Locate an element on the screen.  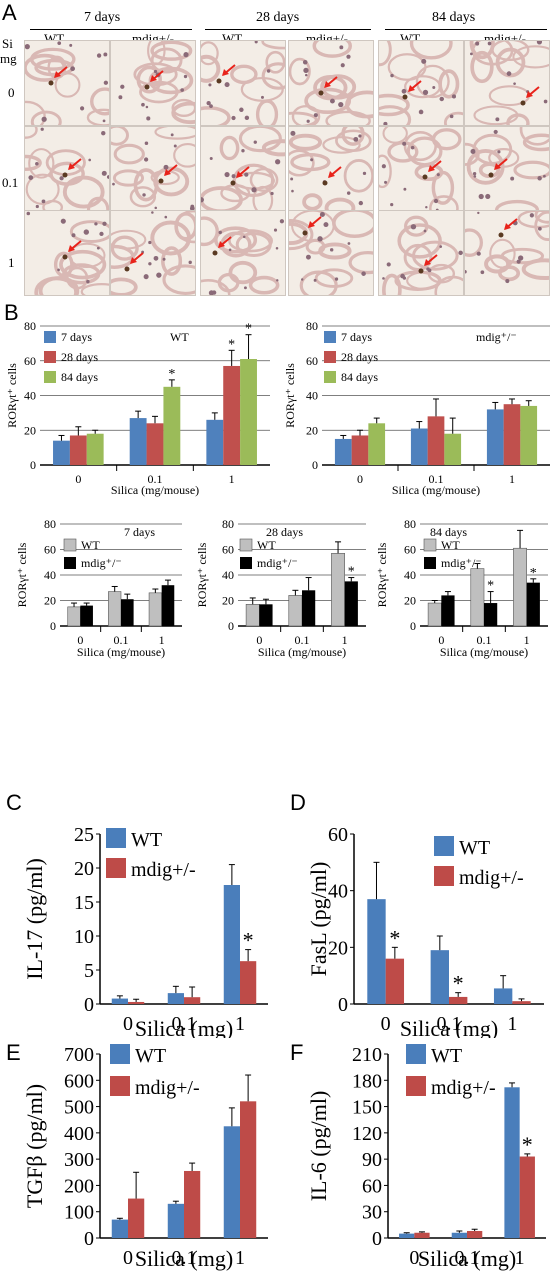
panel-label-f: F is located at coordinates (297, 1052).